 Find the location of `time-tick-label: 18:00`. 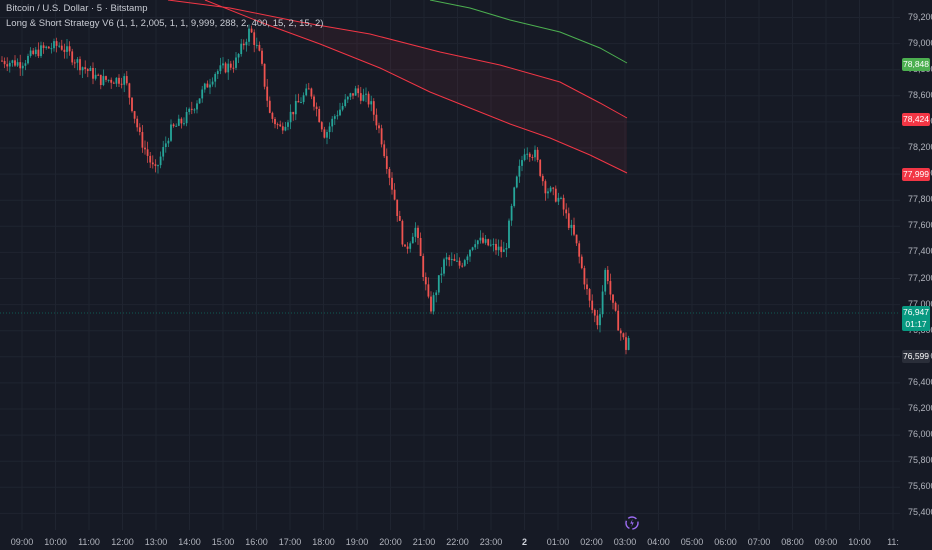

time-tick-label: 18:00 is located at coordinates (323, 542).